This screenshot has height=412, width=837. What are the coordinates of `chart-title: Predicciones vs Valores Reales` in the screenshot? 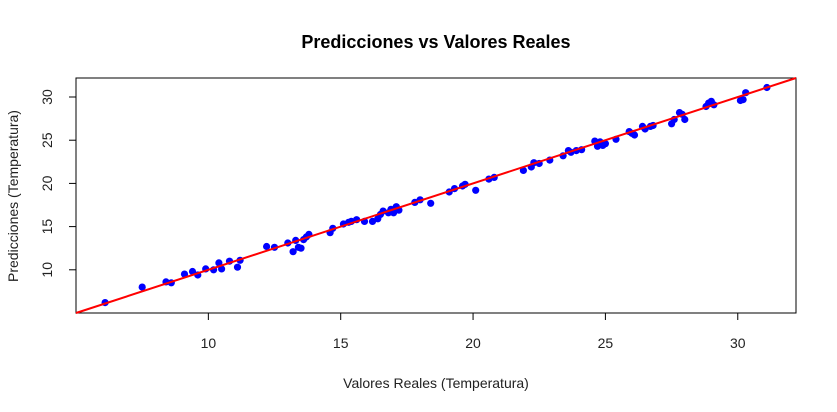 It's located at (435, 42).